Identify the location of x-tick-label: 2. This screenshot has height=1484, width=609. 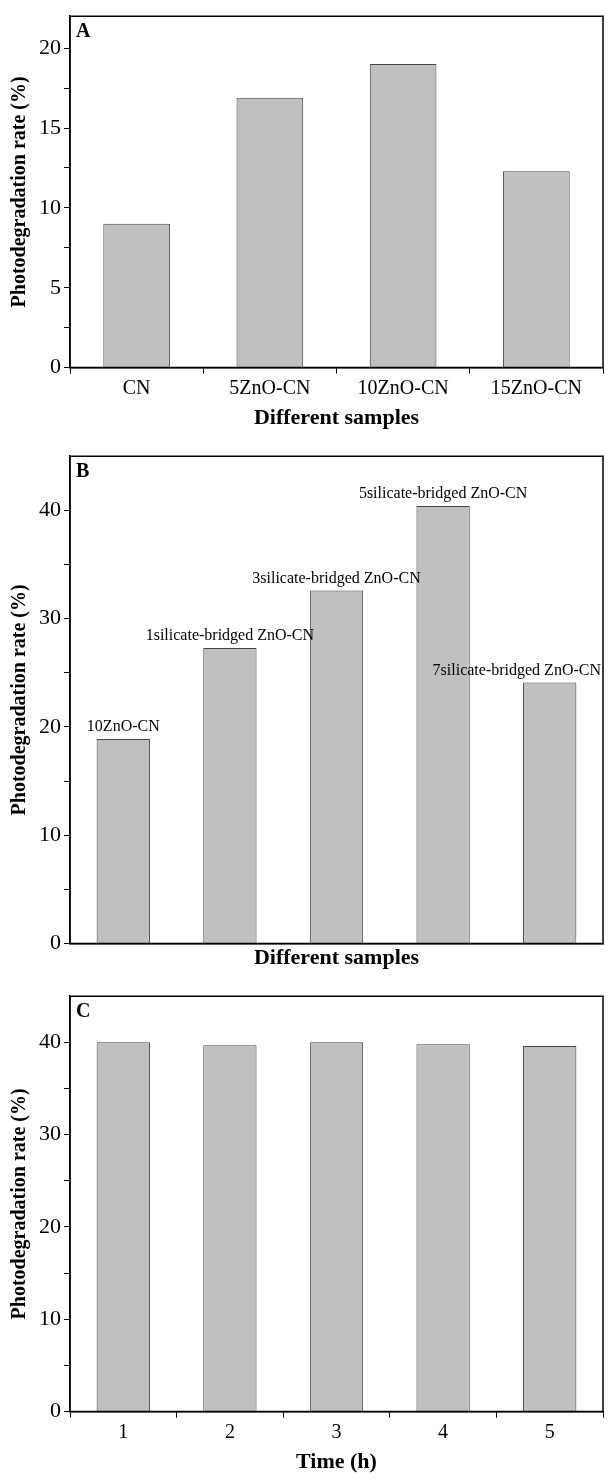
(229, 1430).